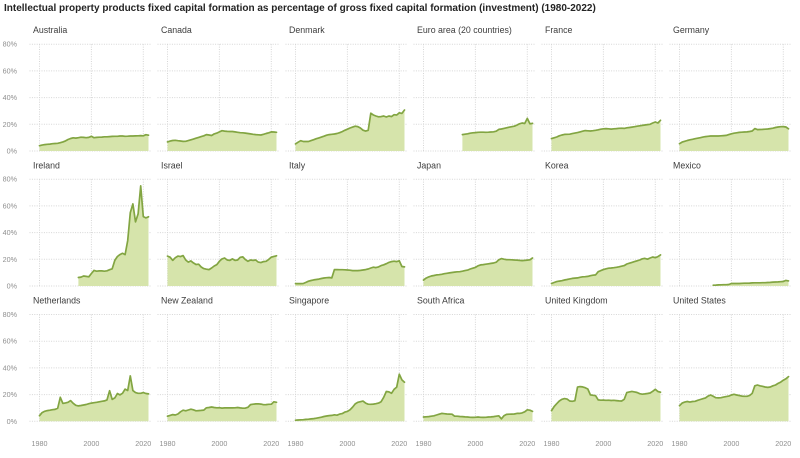  I want to click on svg-text: Ireland, so click(46, 165).